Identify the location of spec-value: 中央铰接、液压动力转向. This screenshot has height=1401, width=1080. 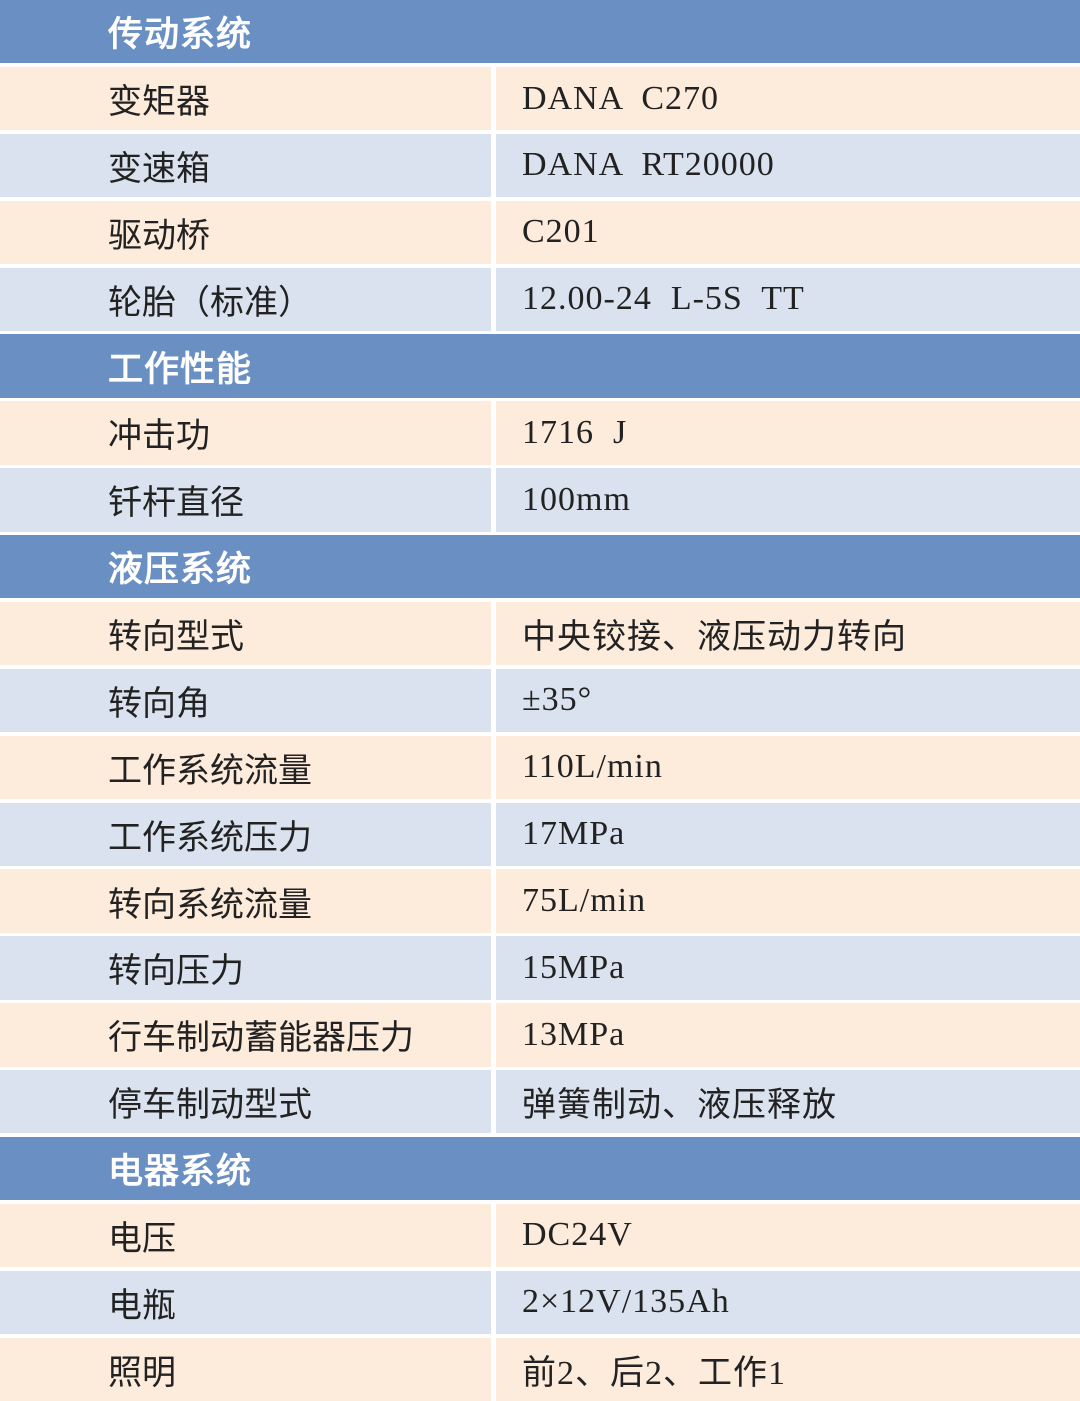
(788, 633).